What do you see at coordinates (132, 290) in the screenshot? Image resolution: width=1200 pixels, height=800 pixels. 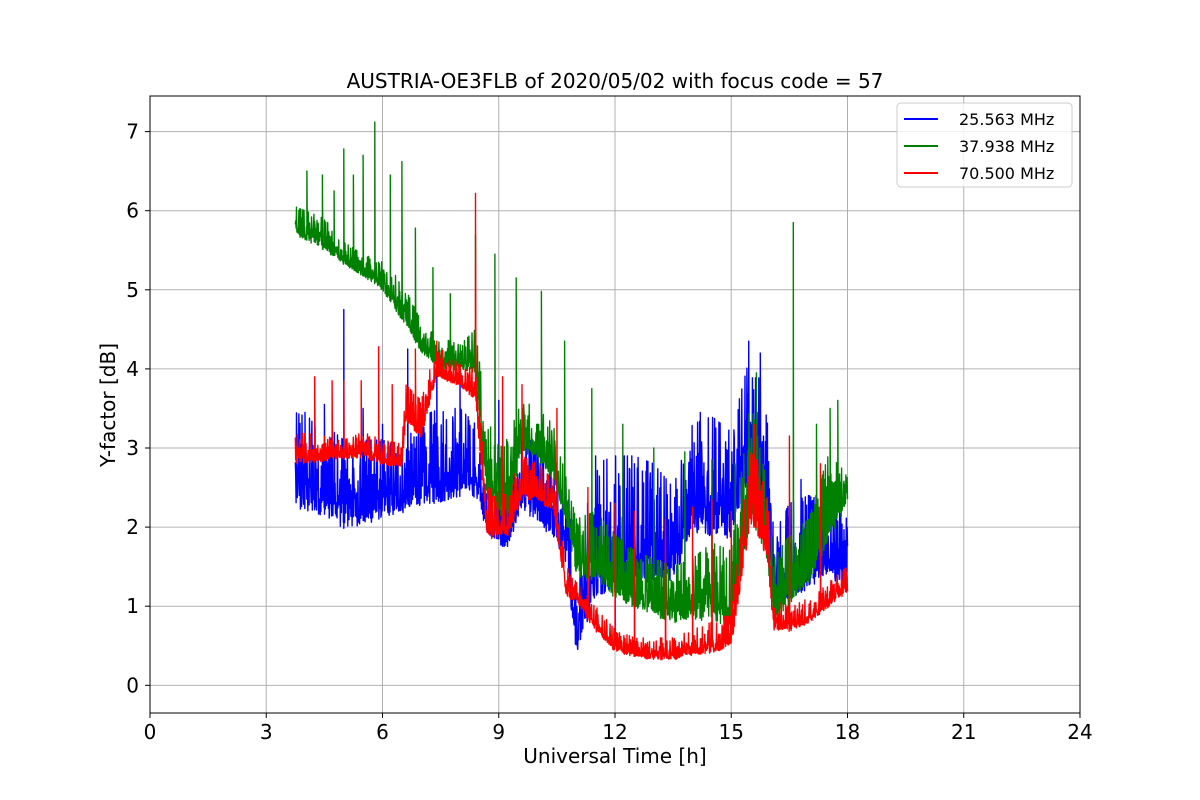 I see `y-tick-label: 5` at bounding box center [132, 290].